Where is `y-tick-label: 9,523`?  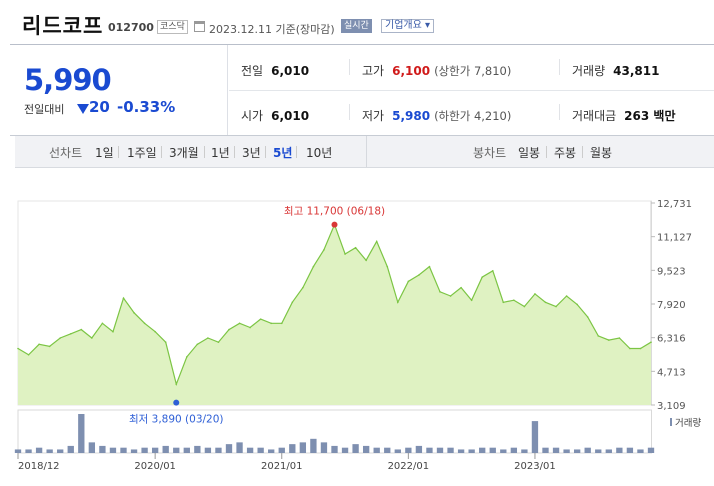
y-tick-label: 9,523 is located at coordinates (671, 271).